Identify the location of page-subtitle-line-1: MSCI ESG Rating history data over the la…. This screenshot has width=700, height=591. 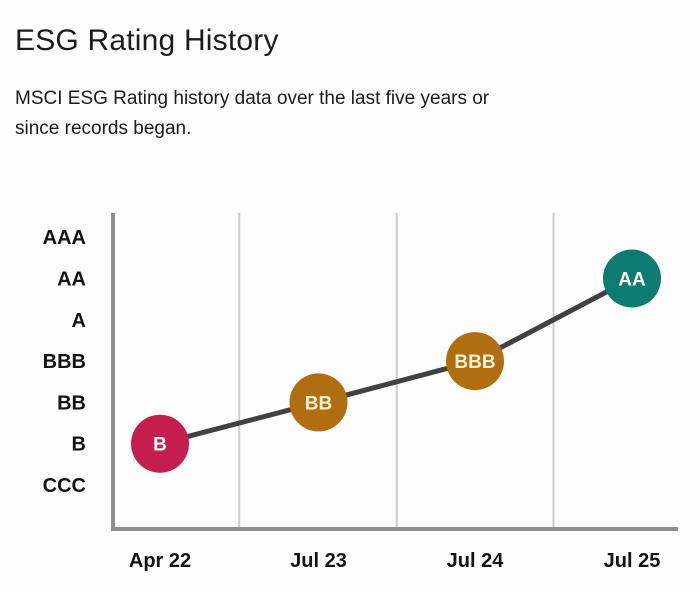
(252, 98).